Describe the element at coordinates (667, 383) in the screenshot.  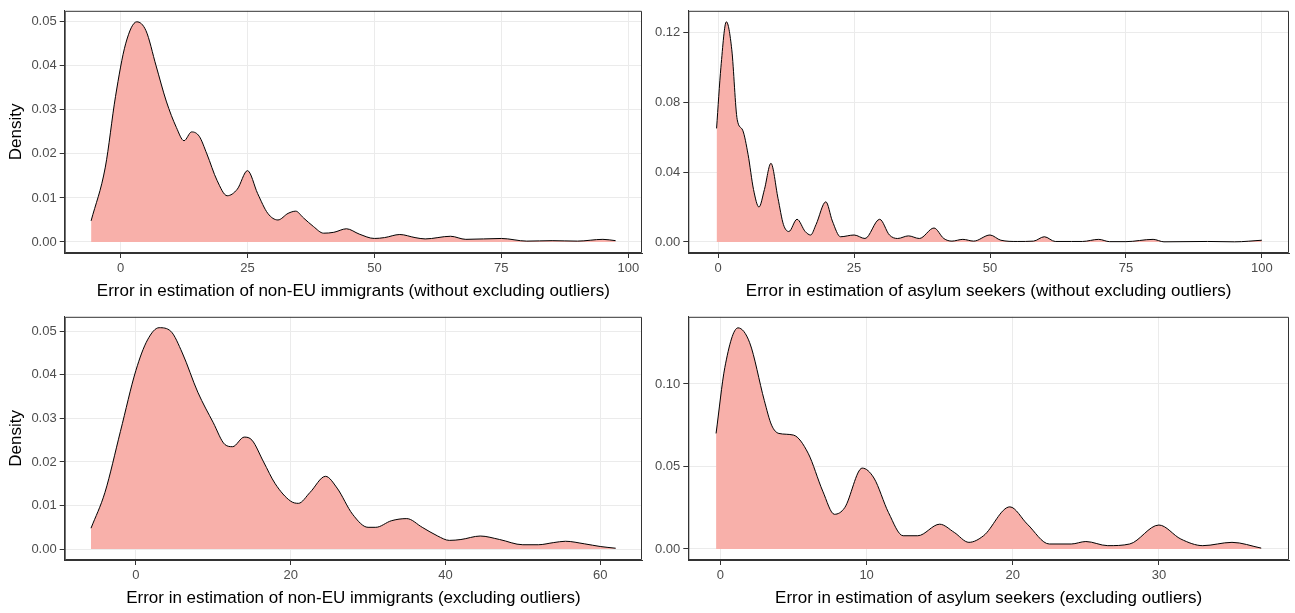
I see `y-tick-label: 0.10` at that location.